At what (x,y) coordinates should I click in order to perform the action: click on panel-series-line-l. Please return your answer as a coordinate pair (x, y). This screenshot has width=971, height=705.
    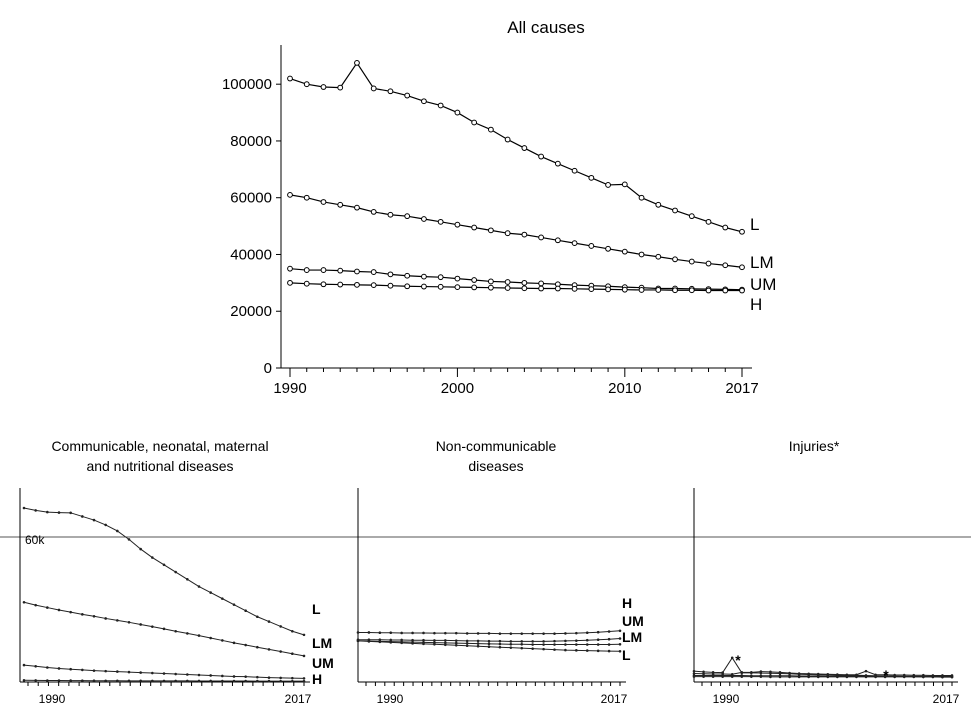
    Looking at the image, I should click on (164, 571).